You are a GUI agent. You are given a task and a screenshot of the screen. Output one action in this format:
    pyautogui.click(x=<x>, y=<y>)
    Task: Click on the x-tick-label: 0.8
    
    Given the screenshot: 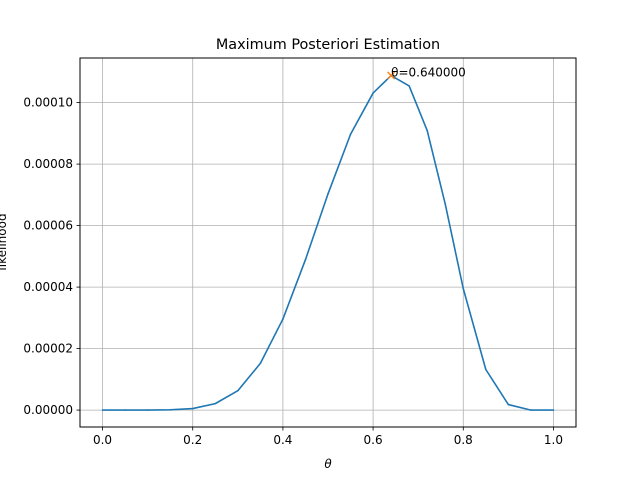 What is the action you would take?
    pyautogui.click(x=463, y=440)
    